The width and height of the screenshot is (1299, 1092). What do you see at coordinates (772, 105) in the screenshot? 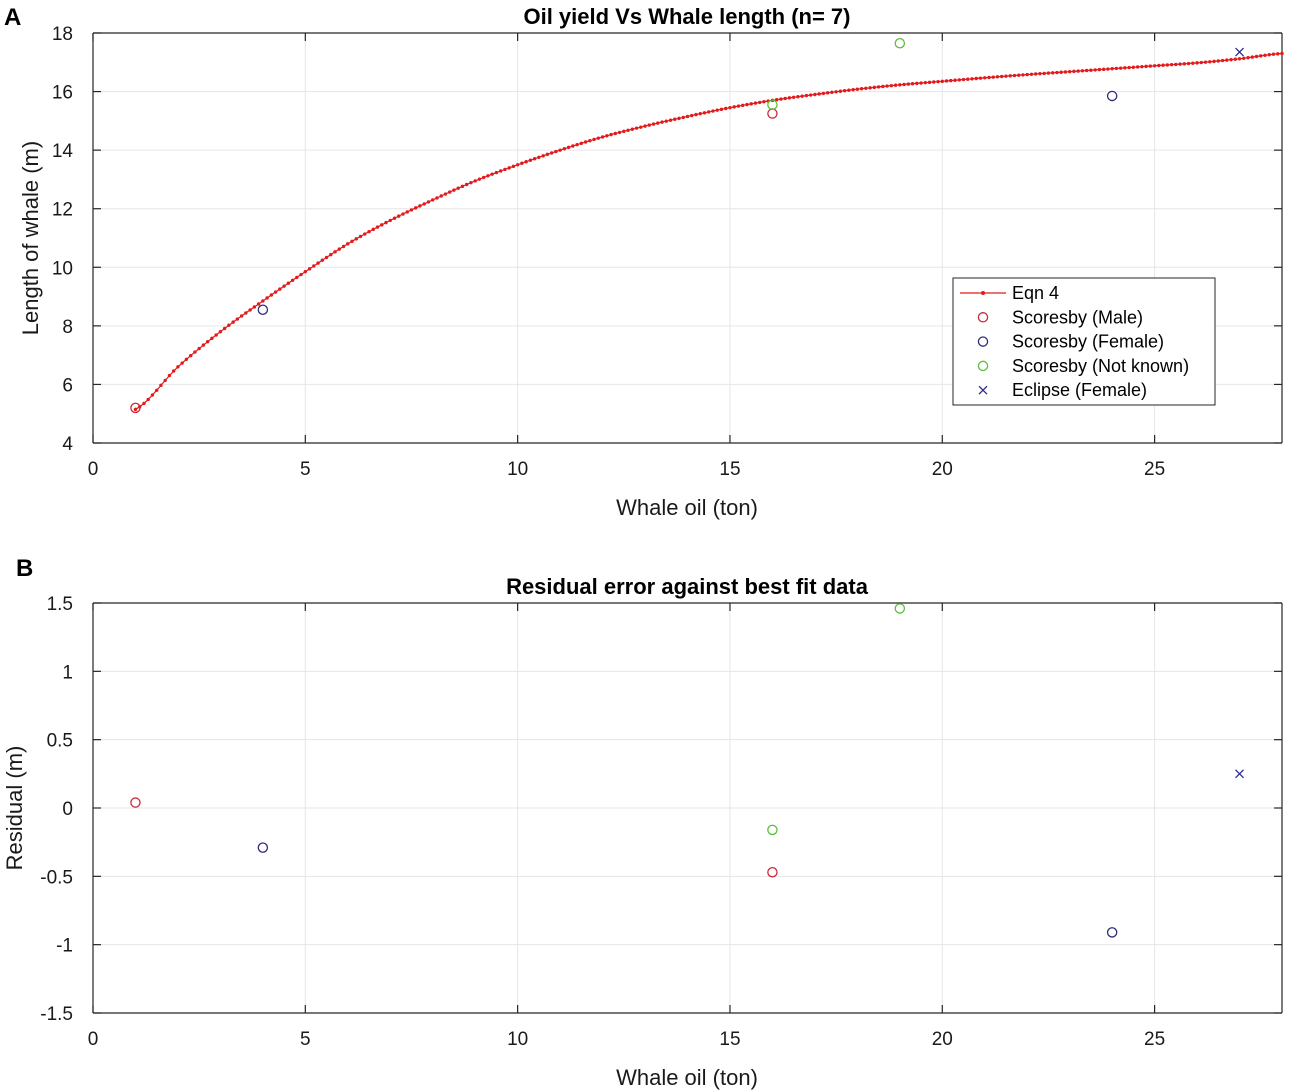
I see `panel-a-series-scoresby-not-known-point` at bounding box center [772, 105].